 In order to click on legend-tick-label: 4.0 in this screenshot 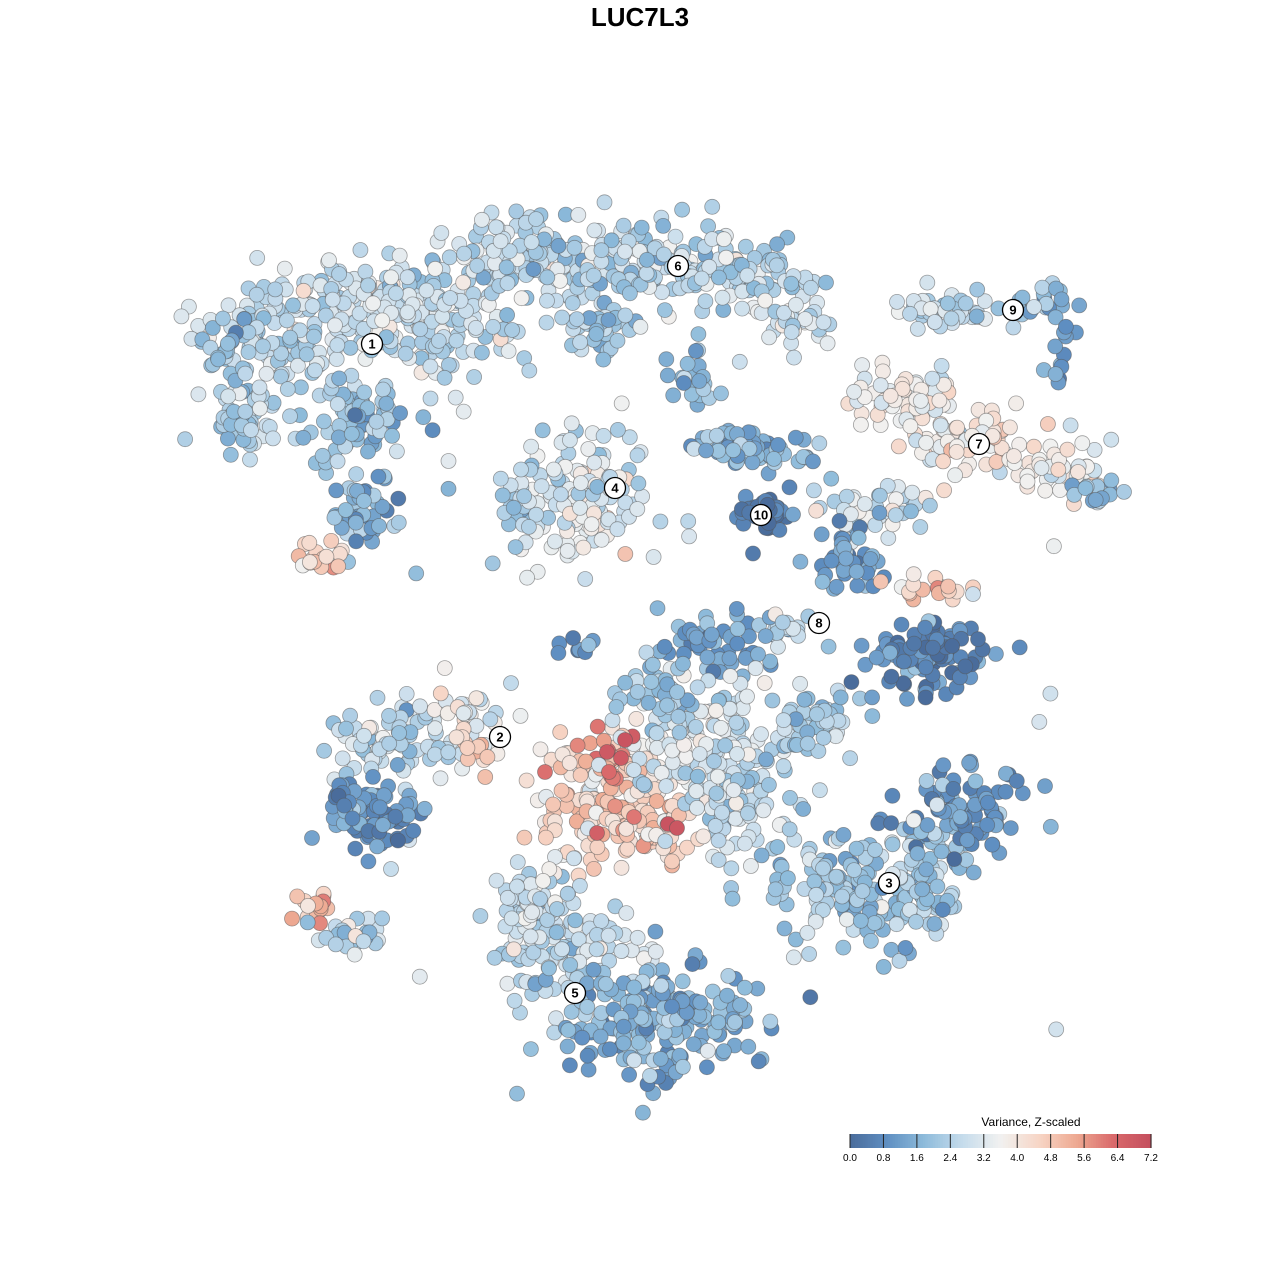, I will do `click(1017, 1158)`.